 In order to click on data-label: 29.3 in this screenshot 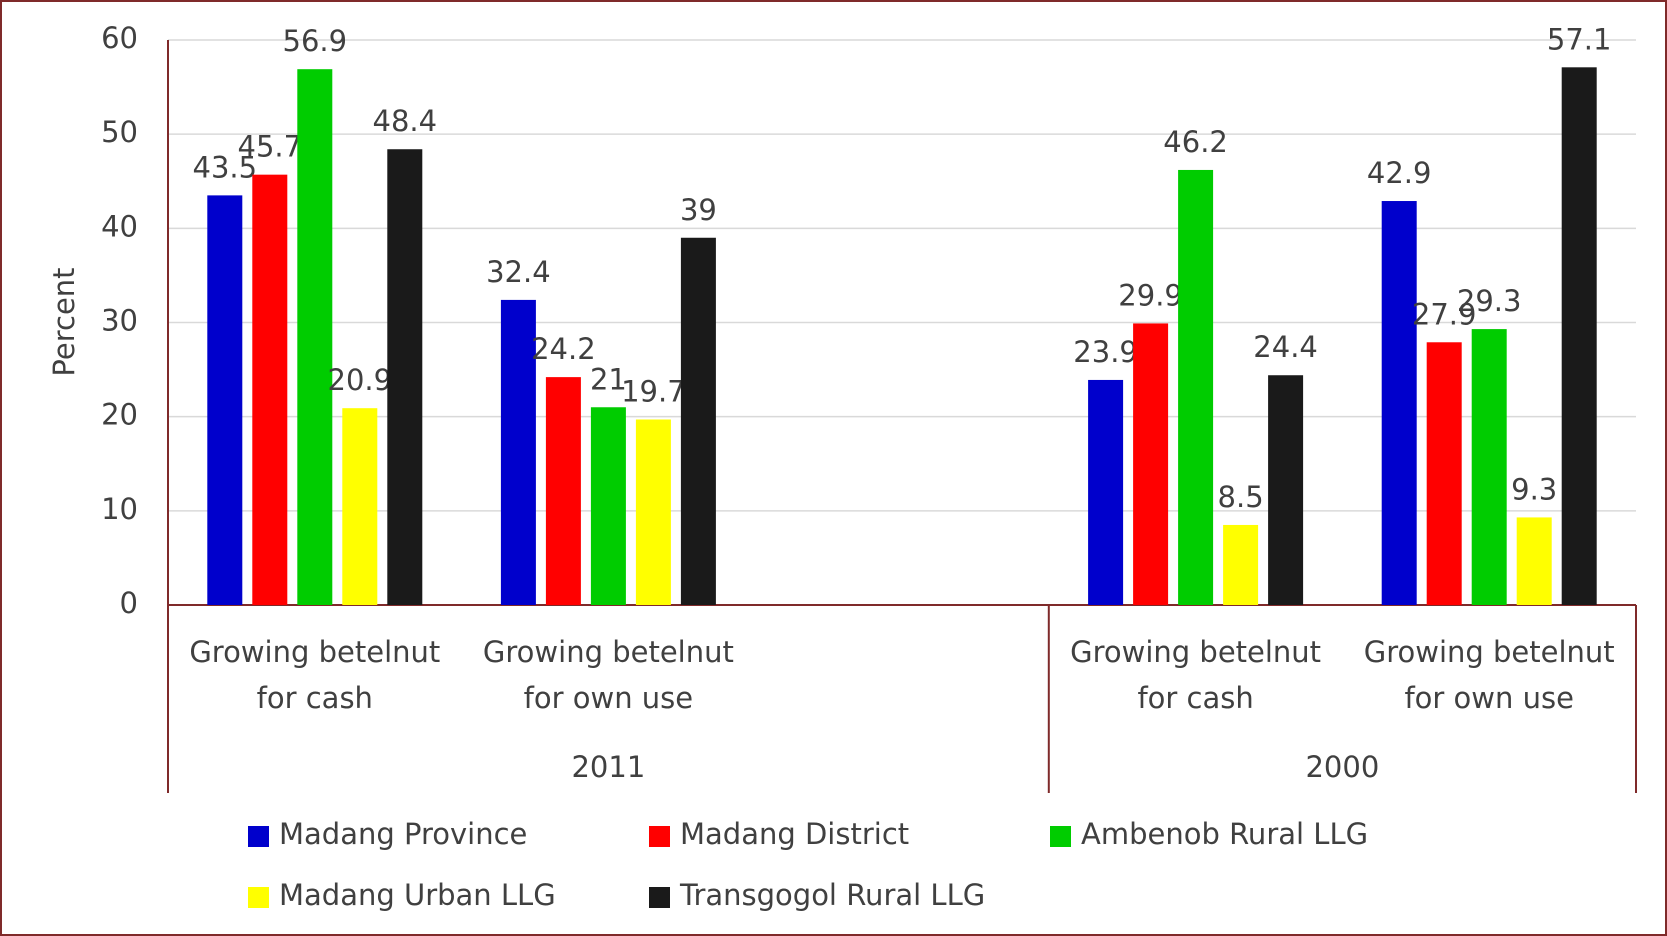, I will do `click(1489, 301)`.